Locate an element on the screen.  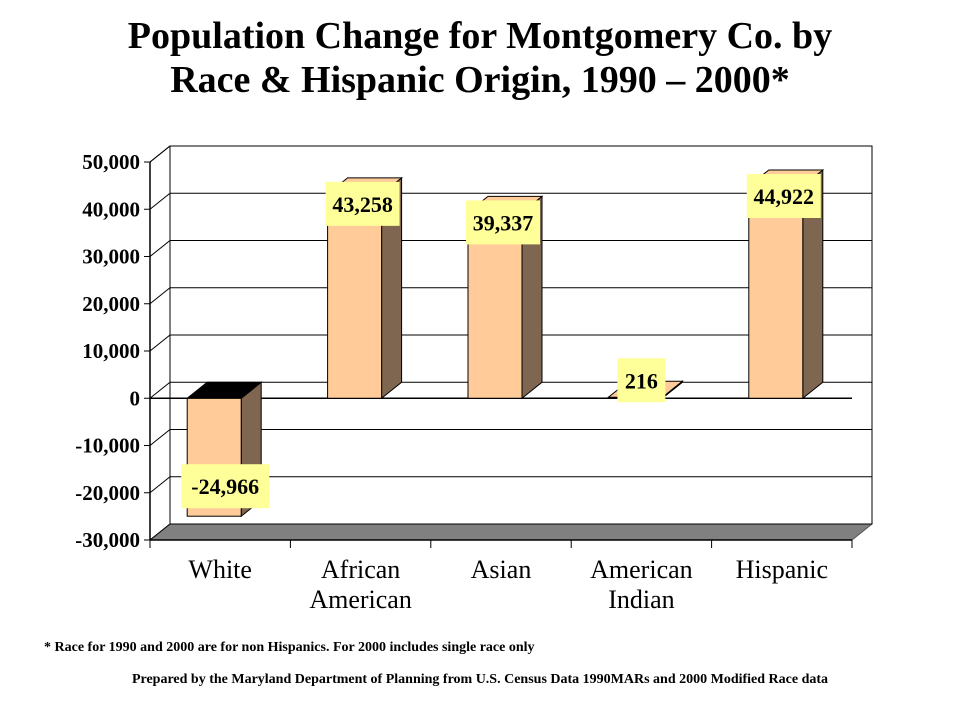
category-label: African is located at coordinates (360, 569).